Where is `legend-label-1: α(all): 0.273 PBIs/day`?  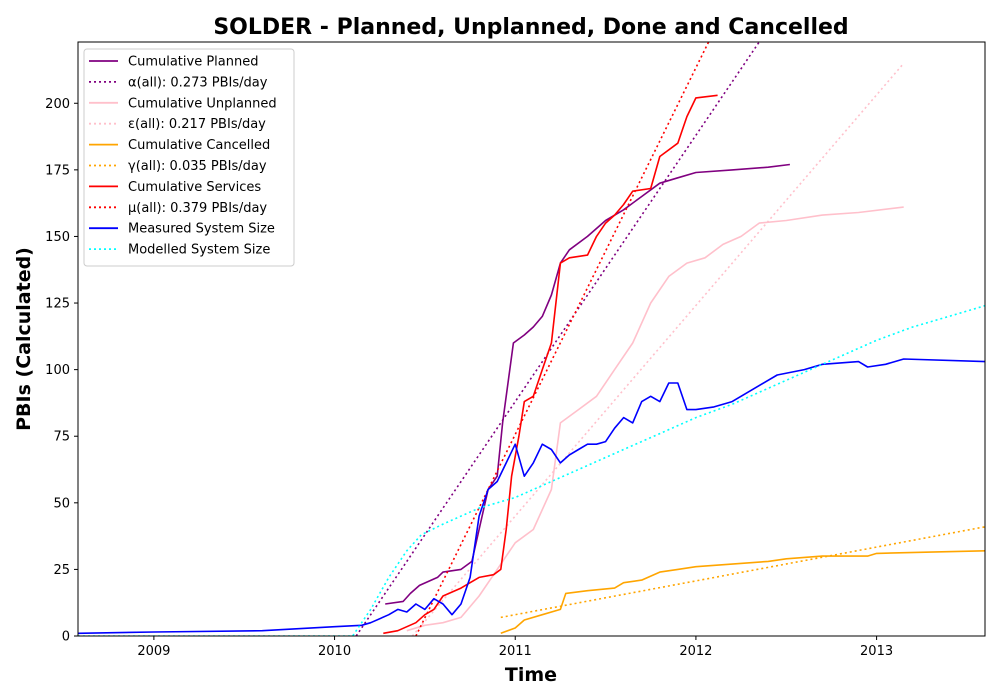 legend-label-1: α(all): 0.273 PBIs/day is located at coordinates (198, 82).